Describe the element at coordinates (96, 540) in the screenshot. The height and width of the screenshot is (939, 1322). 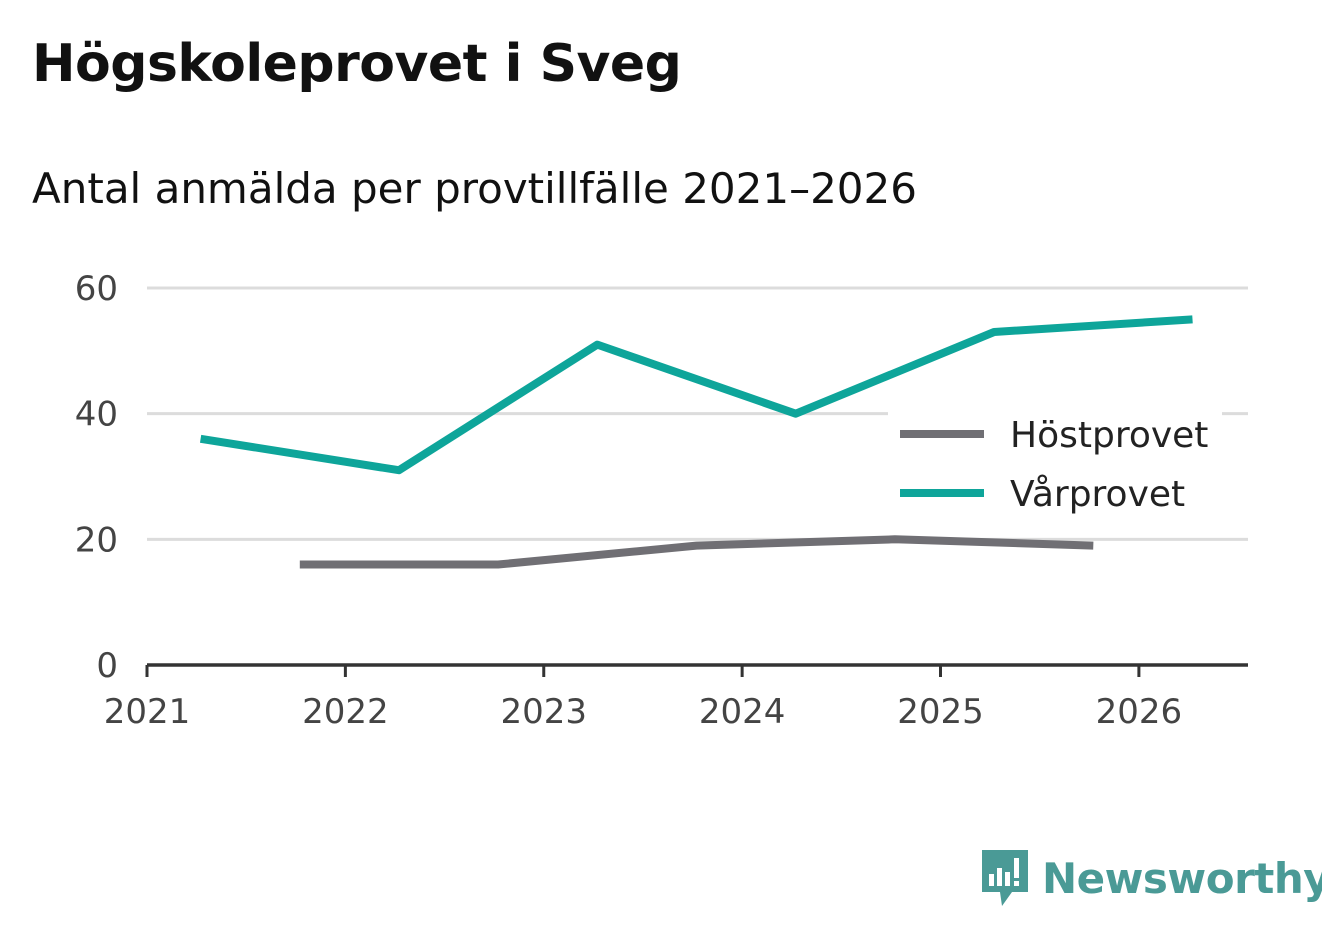
I see `y-tick-label: 20` at that location.